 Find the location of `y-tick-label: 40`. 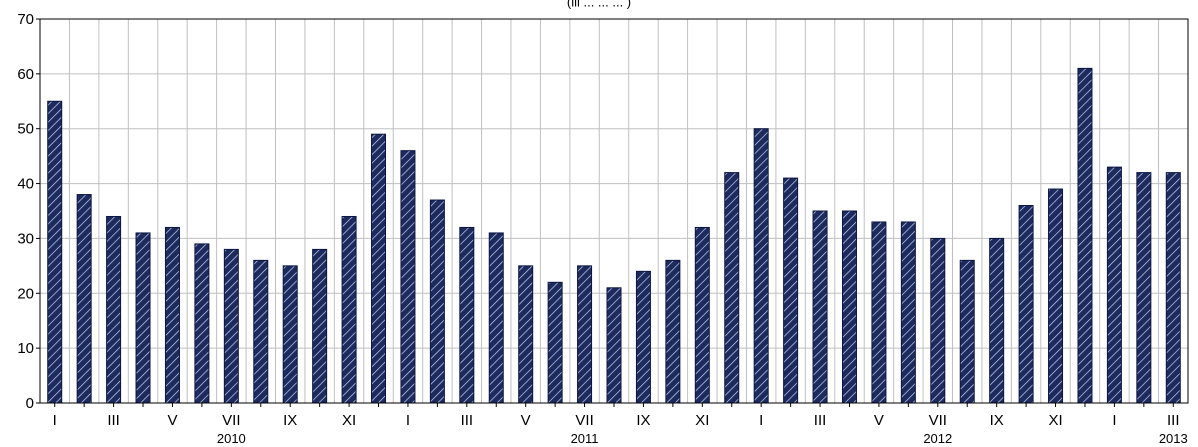

y-tick-label: 40 is located at coordinates (25, 184).